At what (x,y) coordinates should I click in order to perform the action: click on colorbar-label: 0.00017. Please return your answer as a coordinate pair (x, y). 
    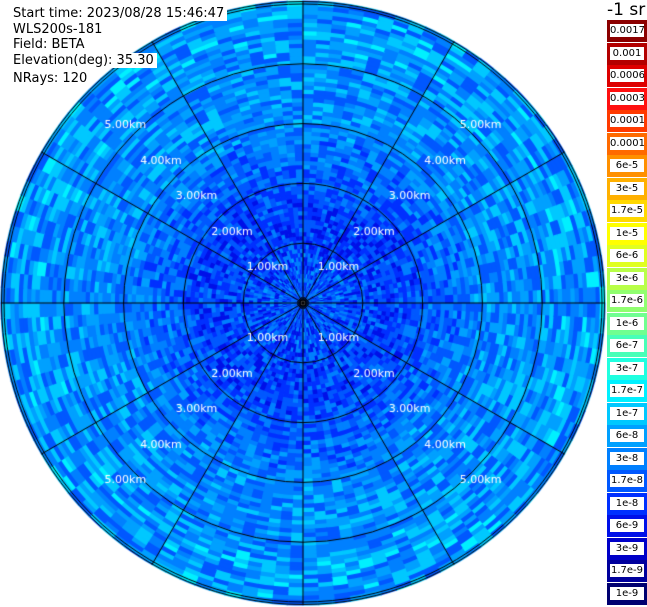
    Looking at the image, I should click on (627, 120).